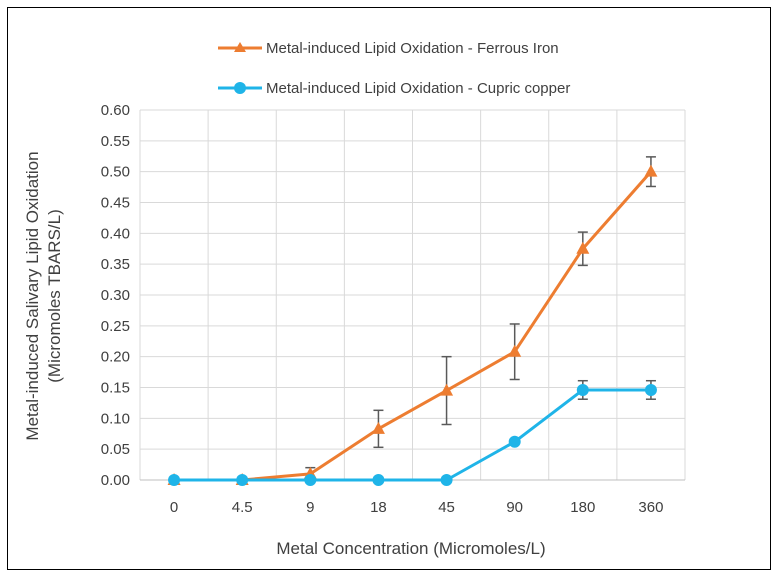  I want to click on x-tick-label: 0, so click(174, 507).